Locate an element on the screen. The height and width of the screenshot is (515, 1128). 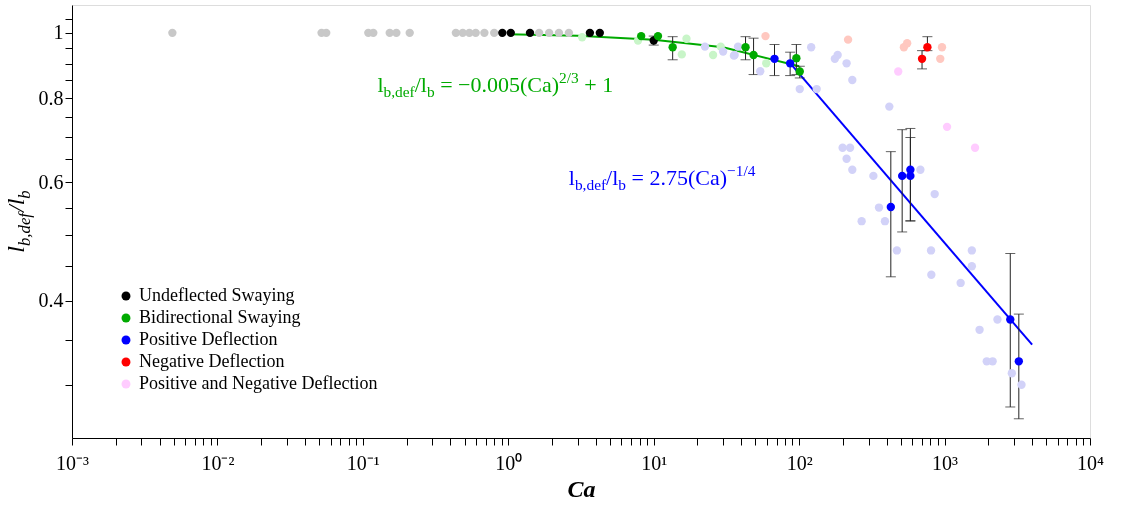
legend-label: Positive Deflection is located at coordinates (208, 339).